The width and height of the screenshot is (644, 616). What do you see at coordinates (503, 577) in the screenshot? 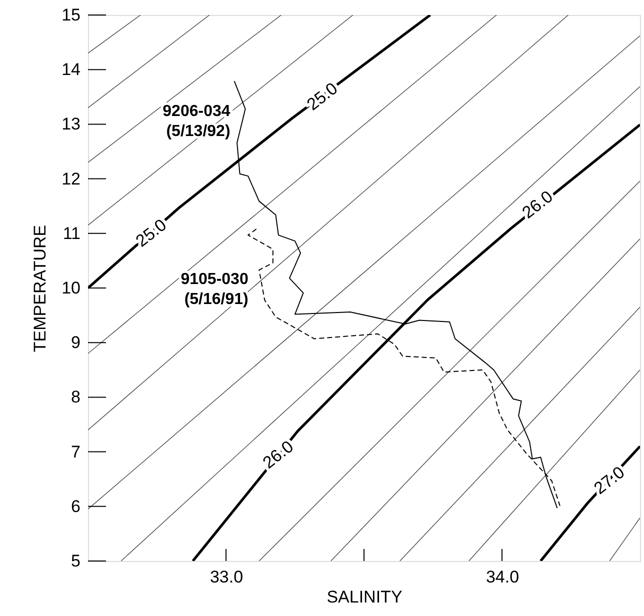
I see `x-tick-label: 34.0` at bounding box center [503, 577].